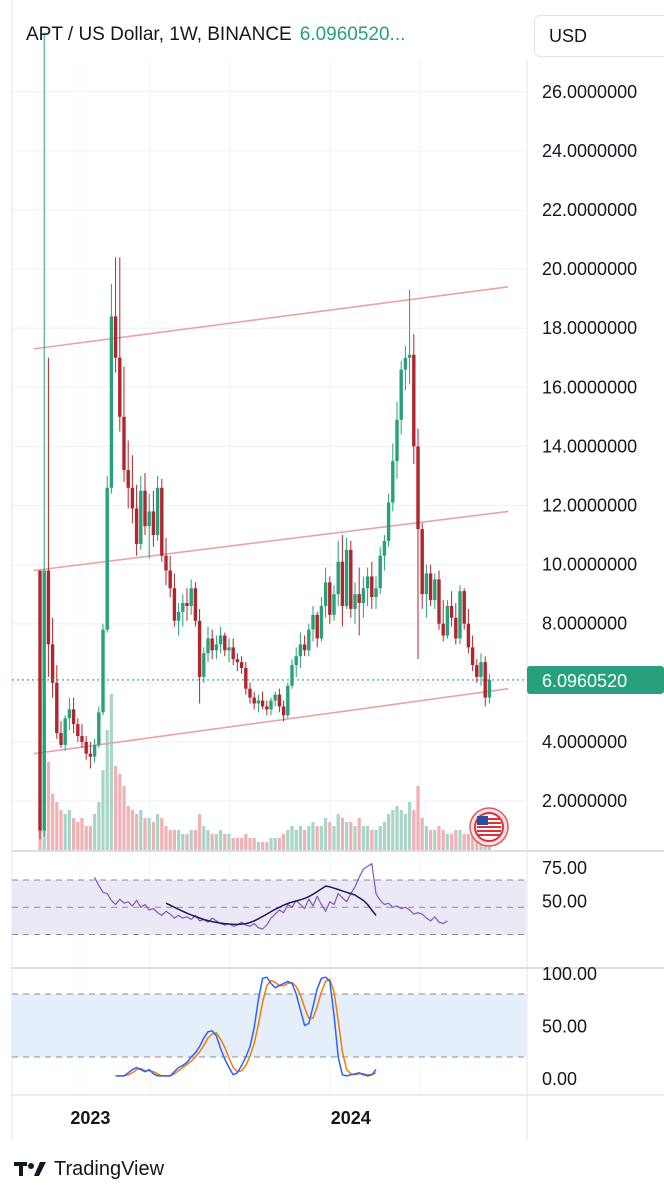  I want to click on stoch-k-line, so click(246, 1026).